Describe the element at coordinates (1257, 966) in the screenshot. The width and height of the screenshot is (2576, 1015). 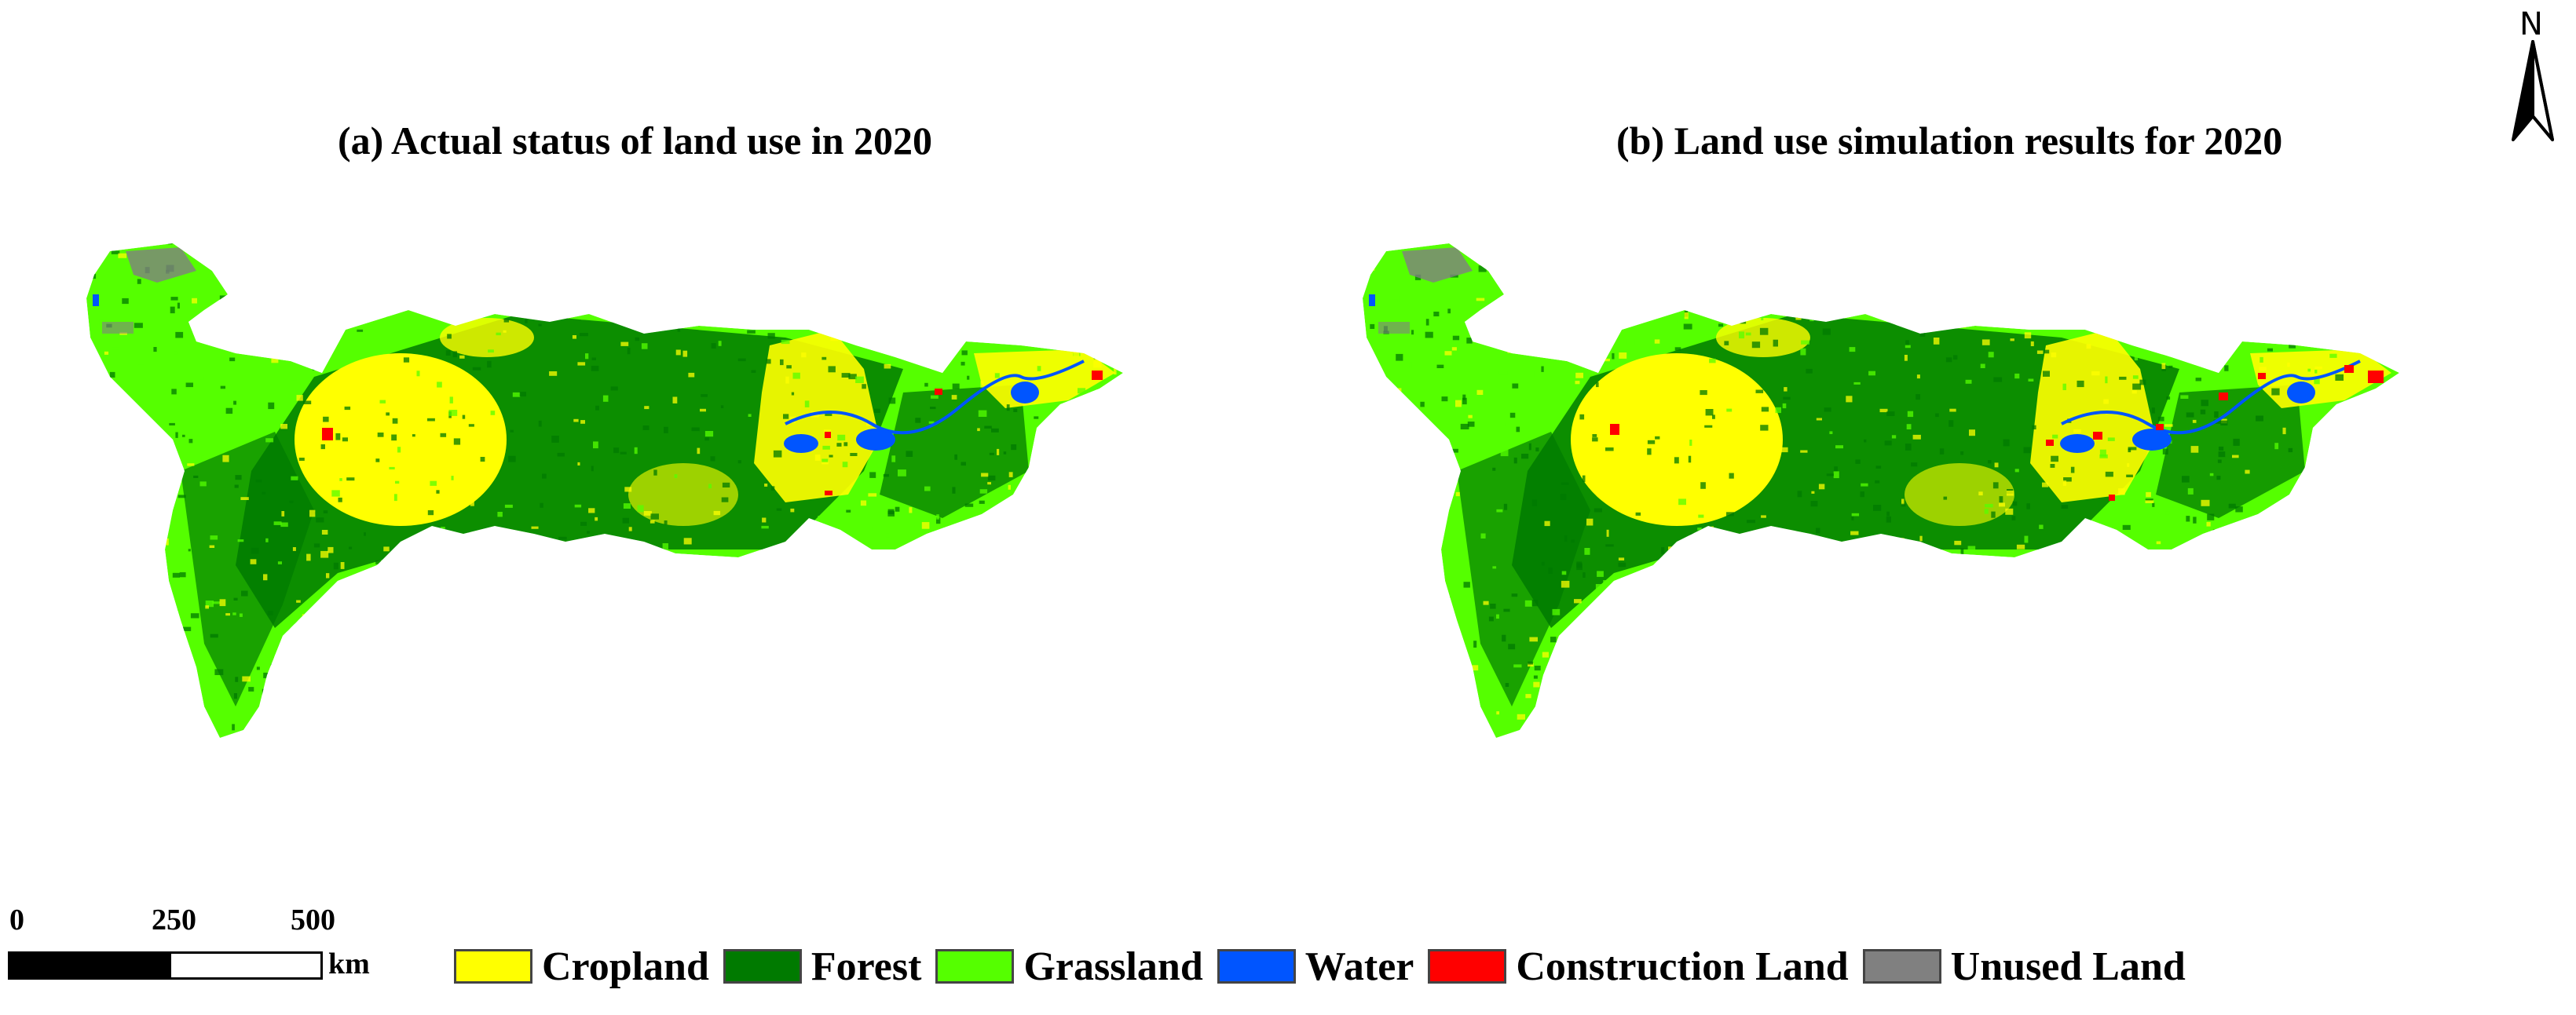
I see `legend-swatch` at that location.